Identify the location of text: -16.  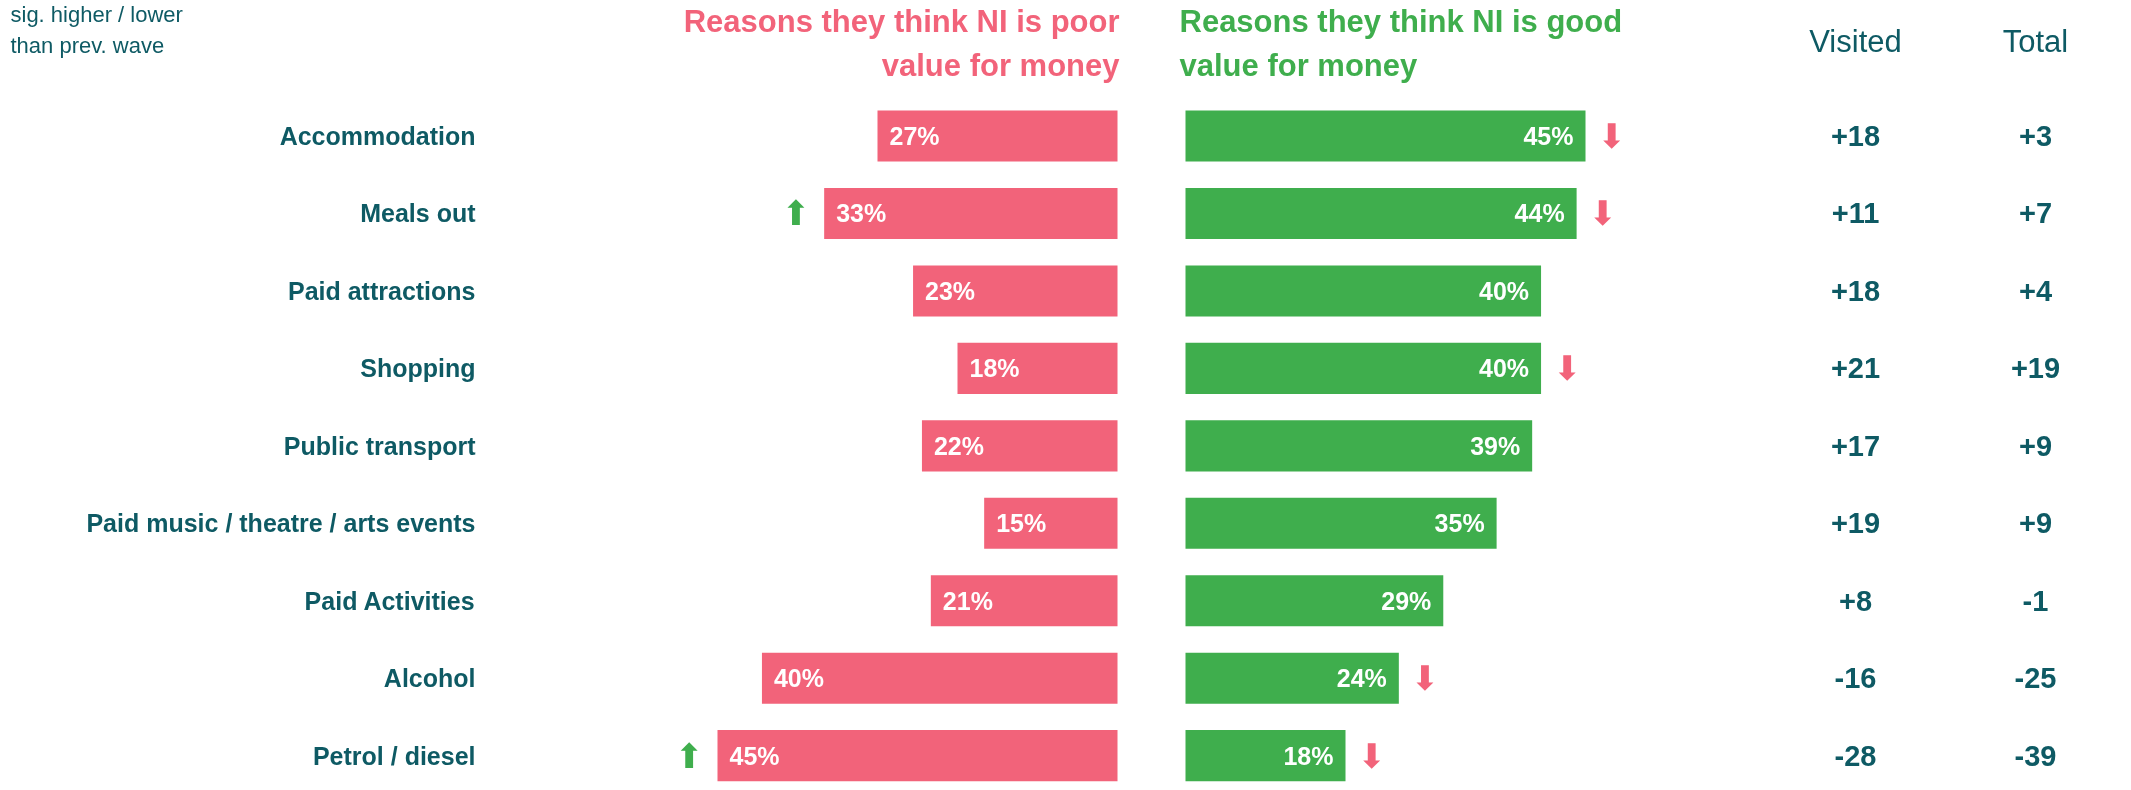
(1855, 678).